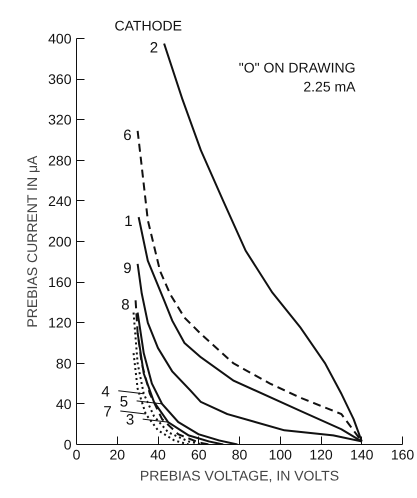 The width and height of the screenshot is (417, 498). What do you see at coordinates (64, 404) in the screenshot?
I see `y-tick-label: 40` at bounding box center [64, 404].